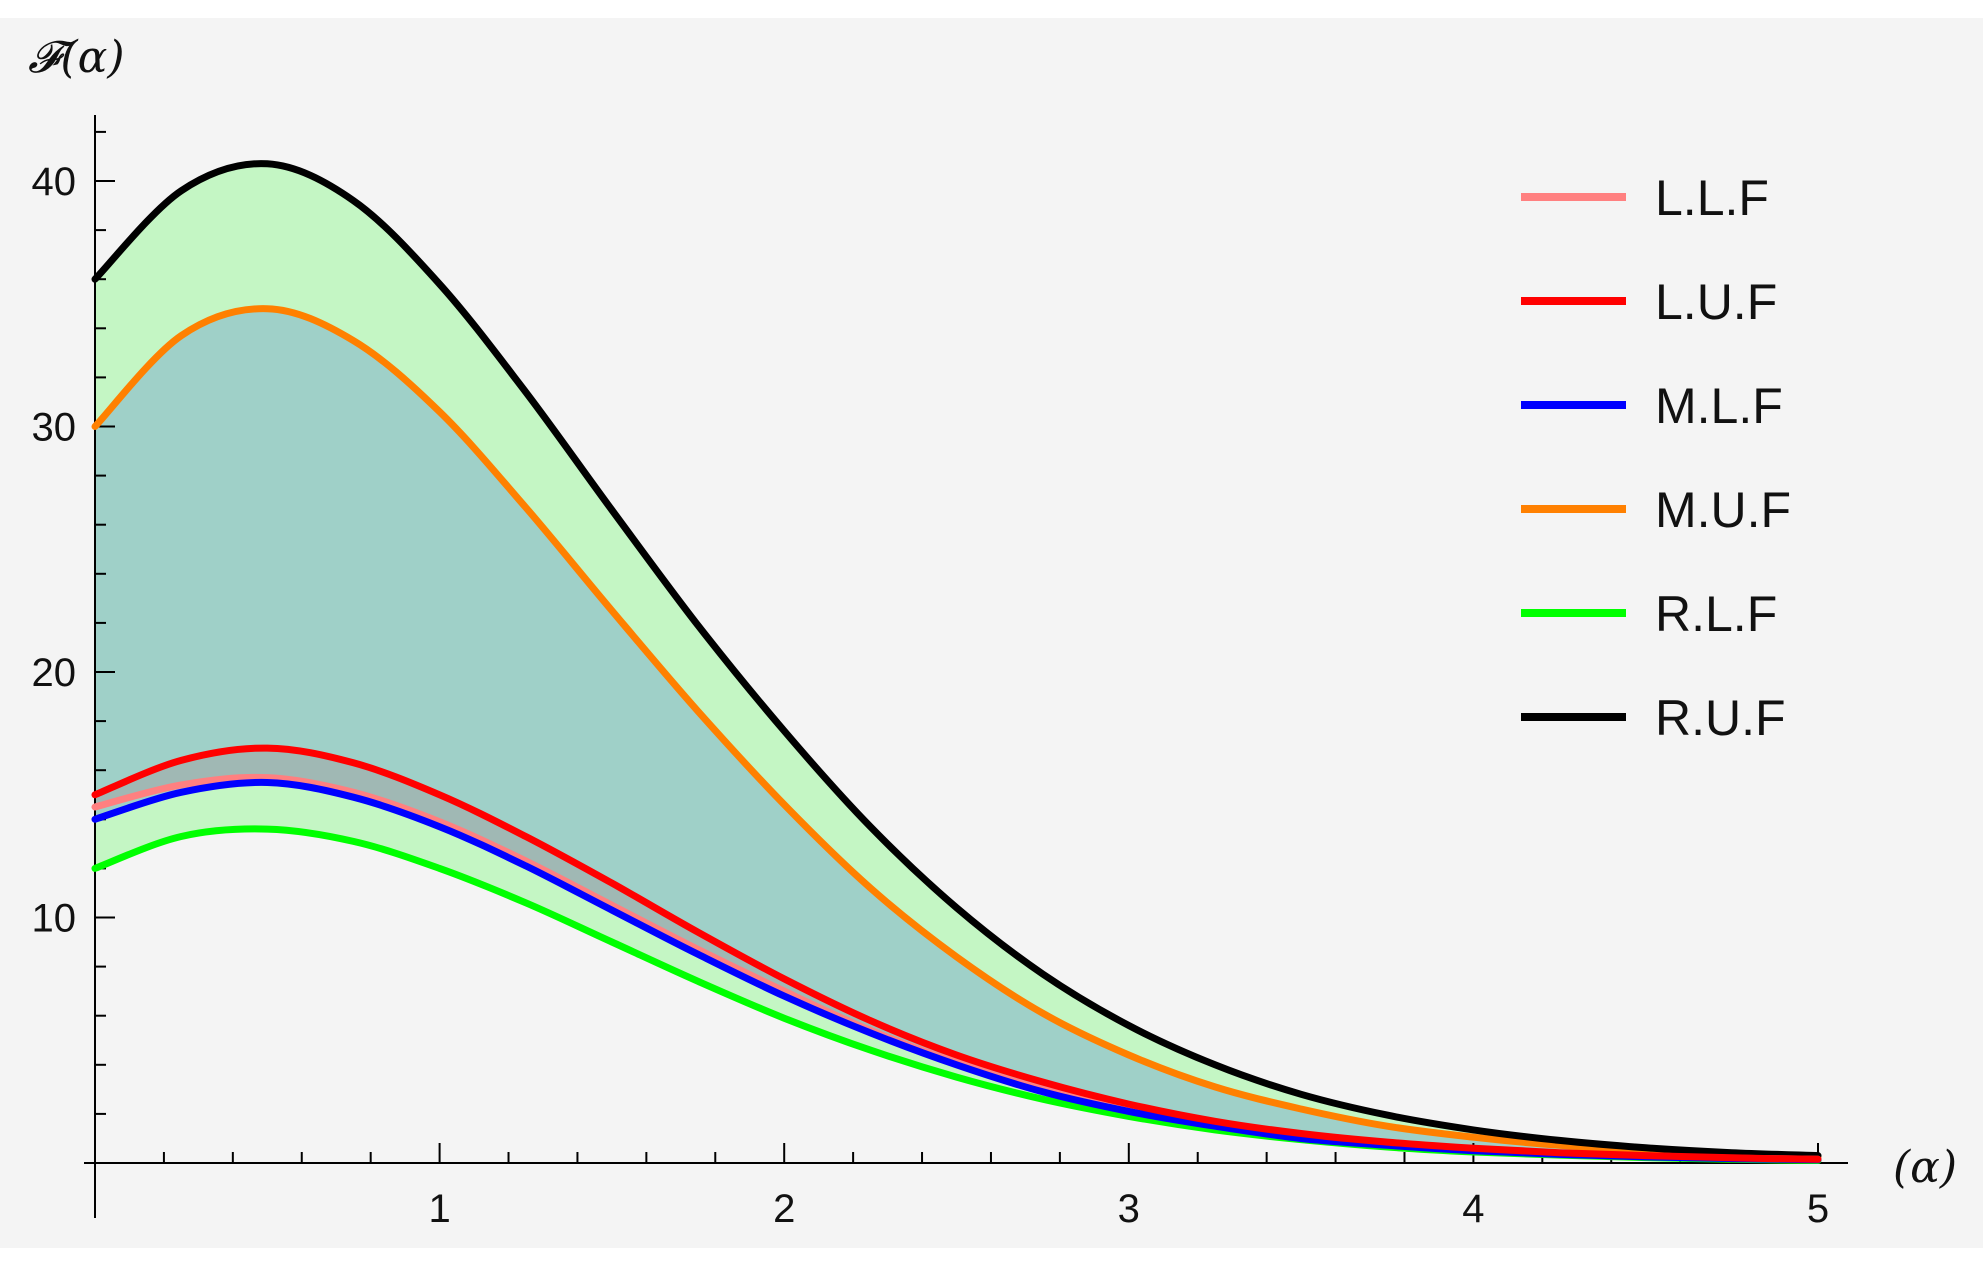 The width and height of the screenshot is (1983, 1270). I want to click on legend-label: L.L.F, so click(1712, 198).